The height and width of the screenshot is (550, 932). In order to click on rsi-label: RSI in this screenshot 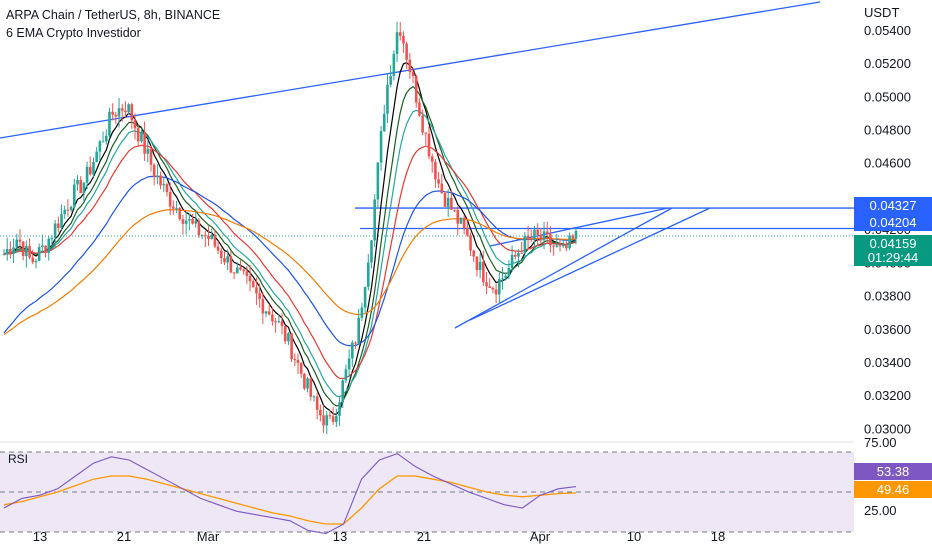, I will do `click(18, 459)`.